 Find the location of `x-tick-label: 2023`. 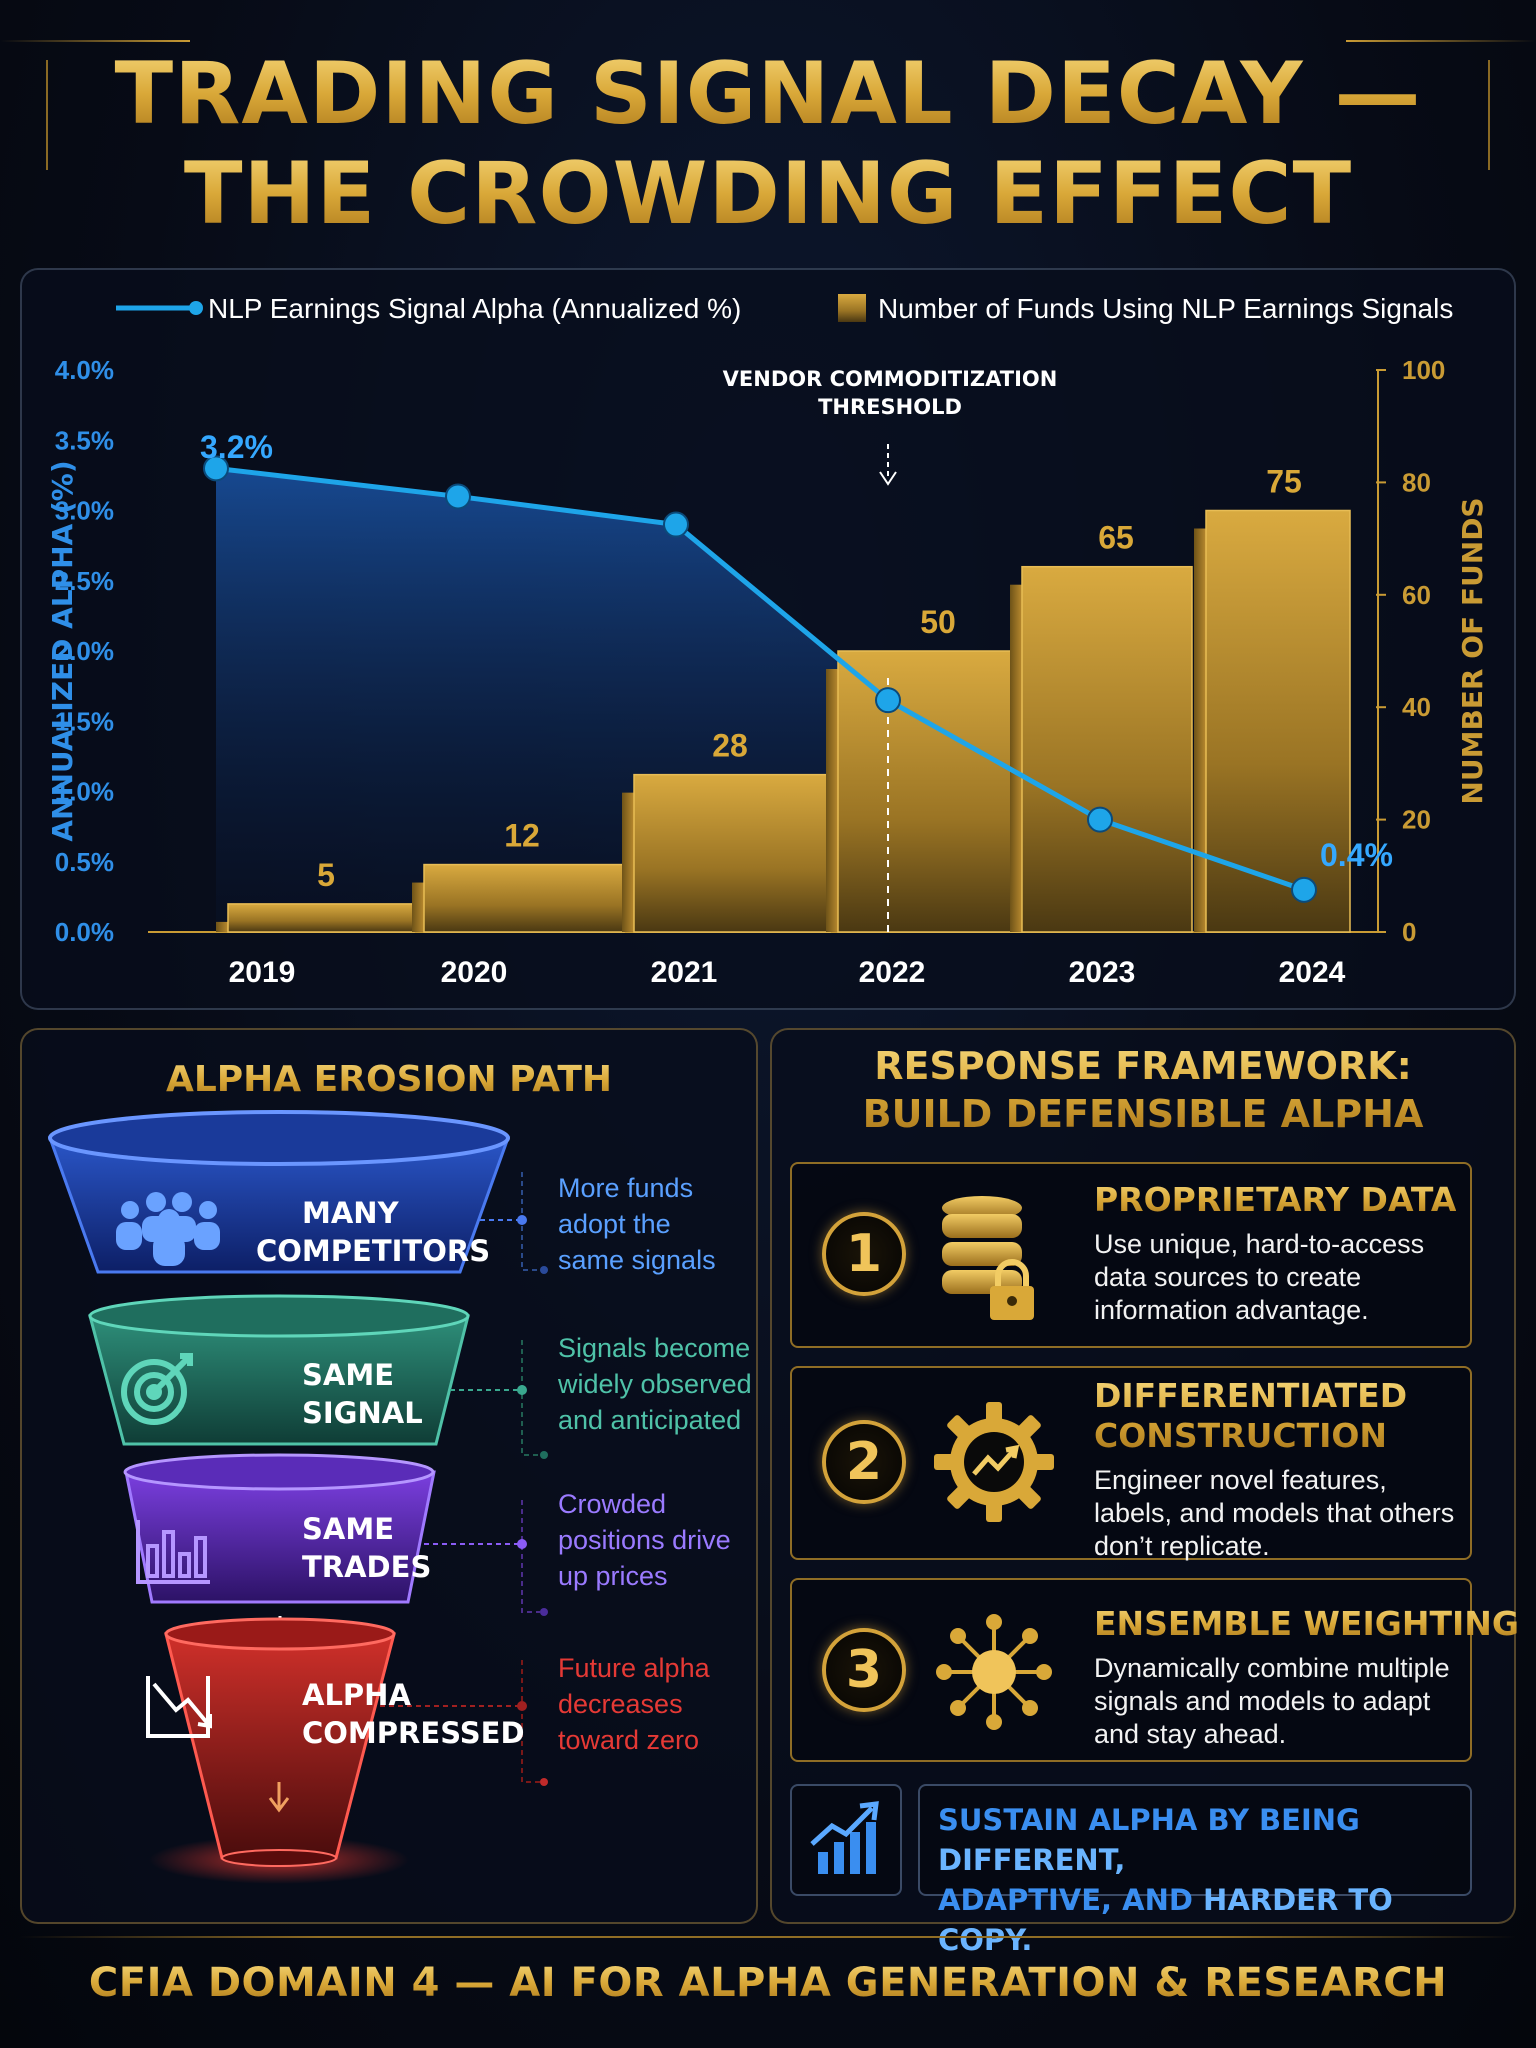

x-tick-label: 2023 is located at coordinates (1102, 972).